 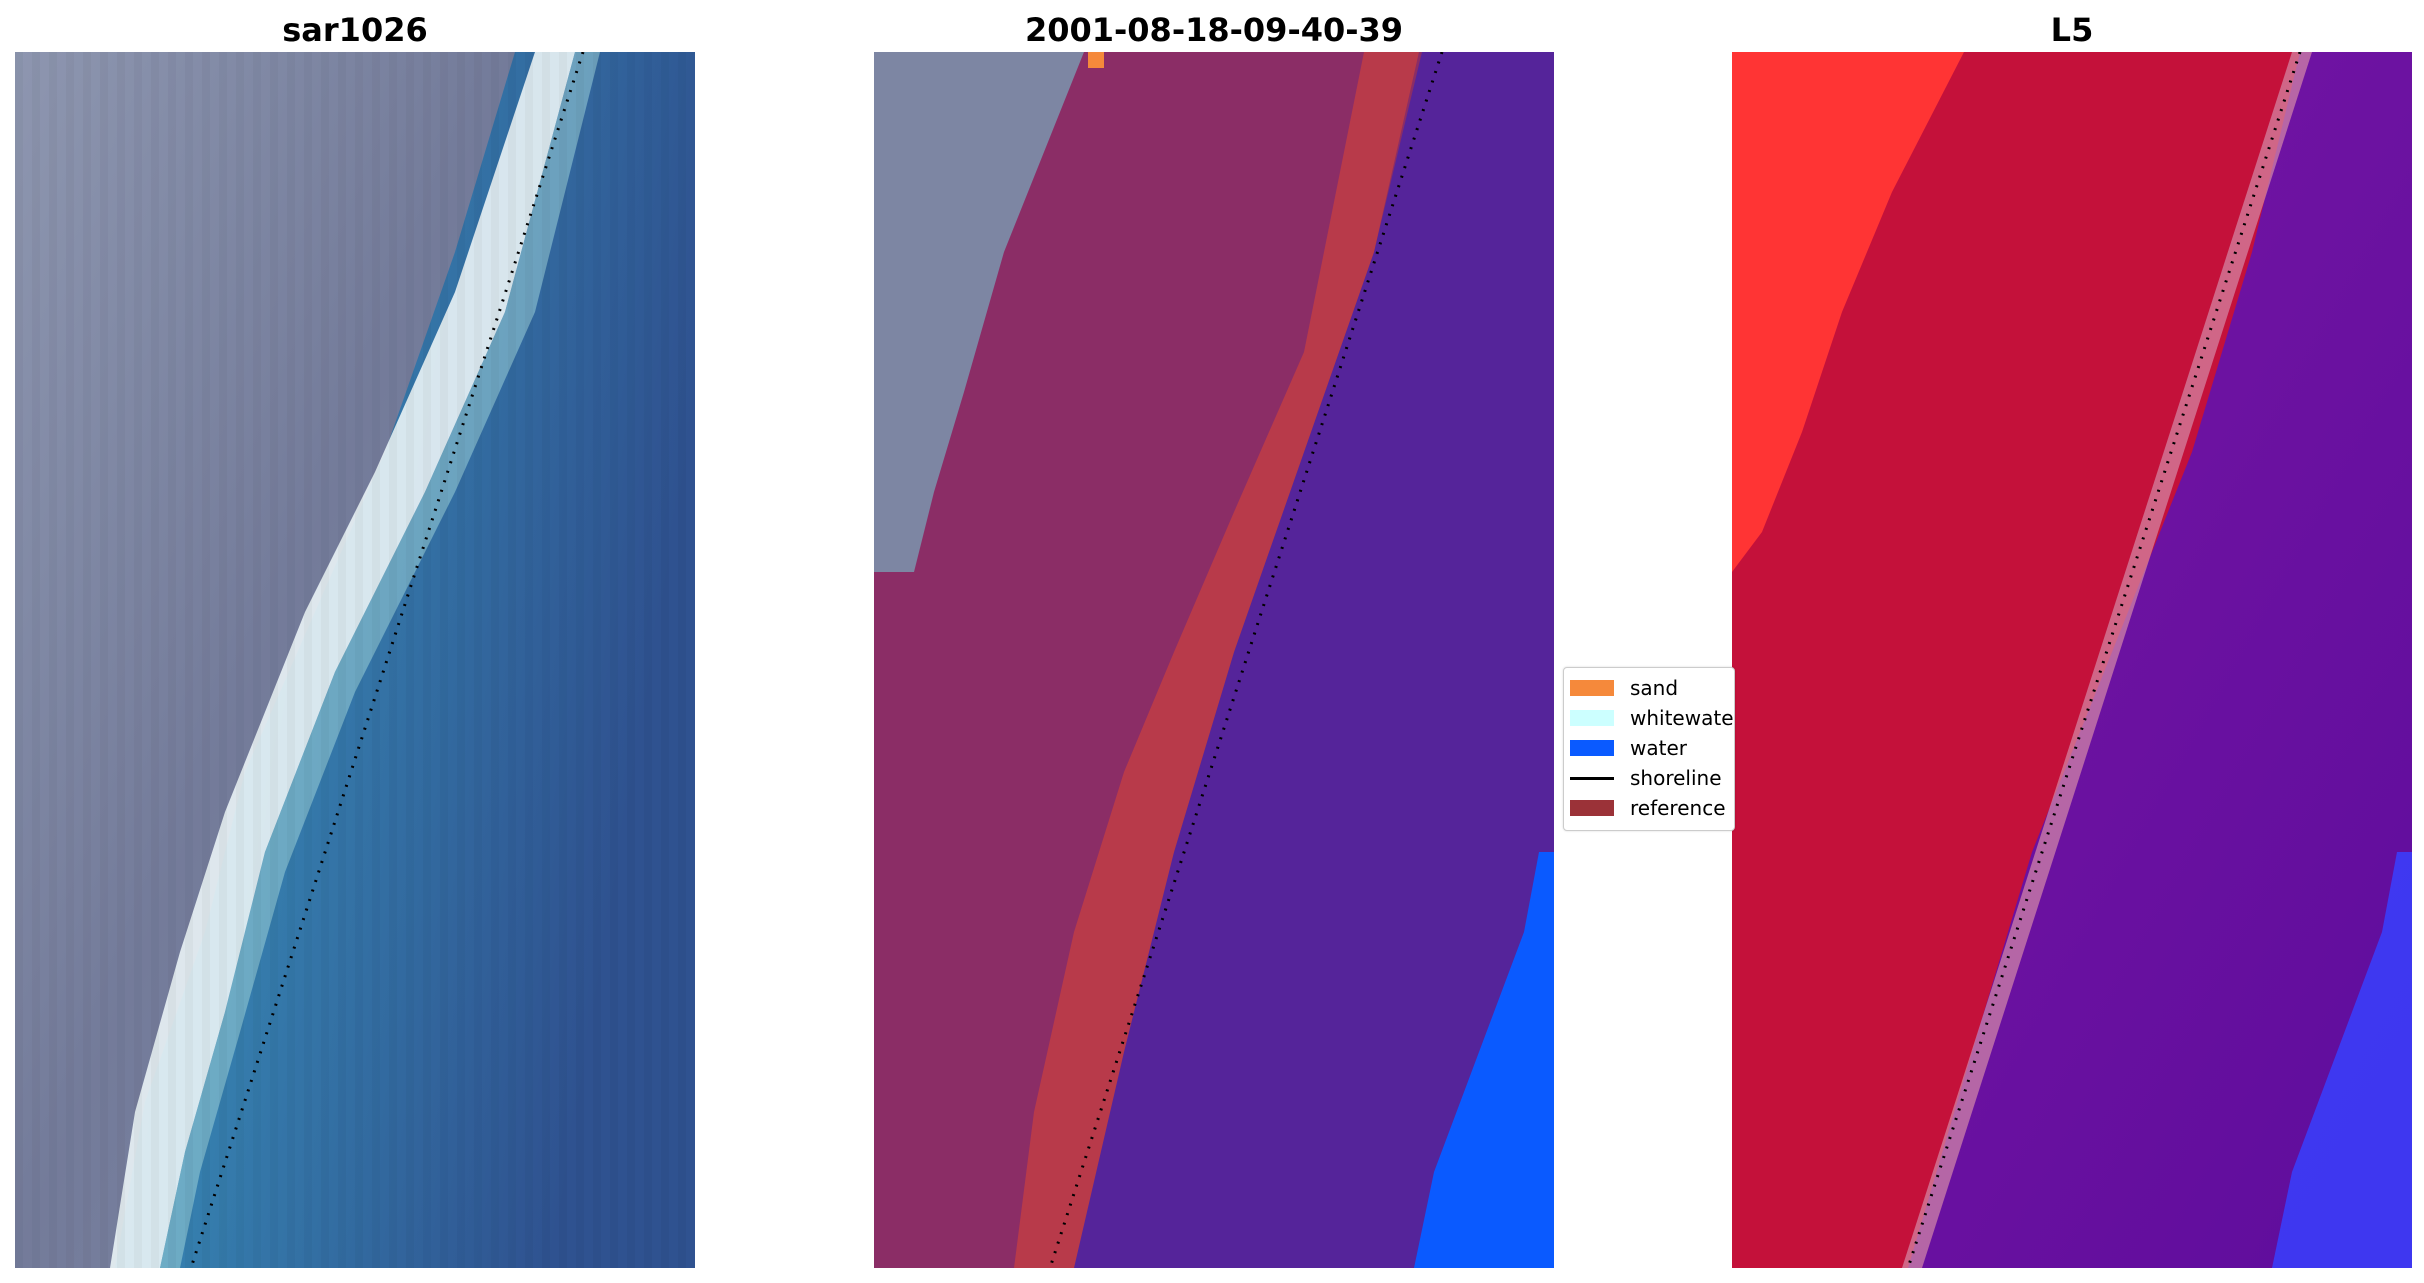 What do you see at coordinates (1592, 688) in the screenshot?
I see `legend-swatch-sand` at bounding box center [1592, 688].